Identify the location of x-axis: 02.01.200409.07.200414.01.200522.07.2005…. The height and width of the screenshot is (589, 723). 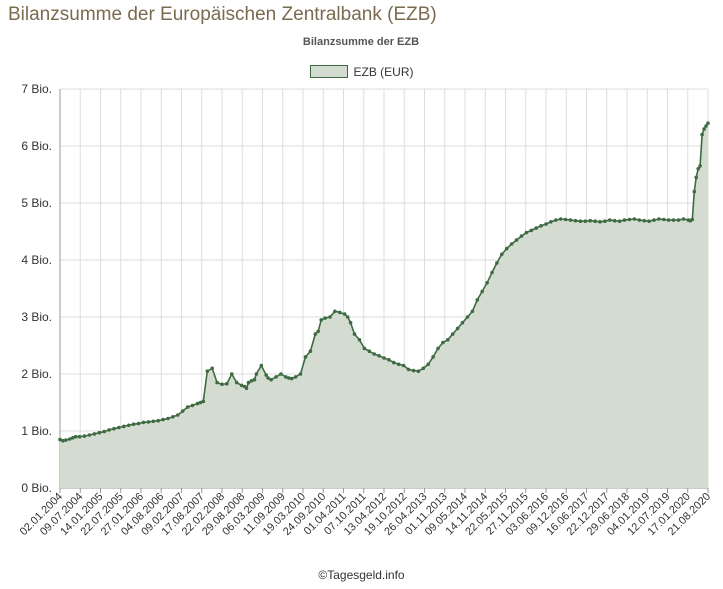
(365, 512).